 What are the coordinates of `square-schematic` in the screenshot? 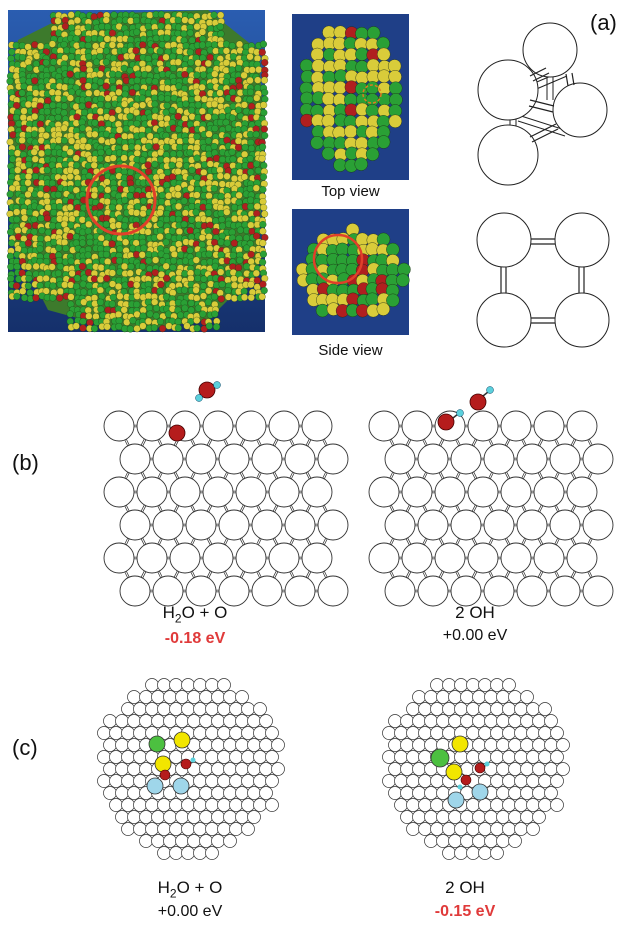 It's located at (543, 280).